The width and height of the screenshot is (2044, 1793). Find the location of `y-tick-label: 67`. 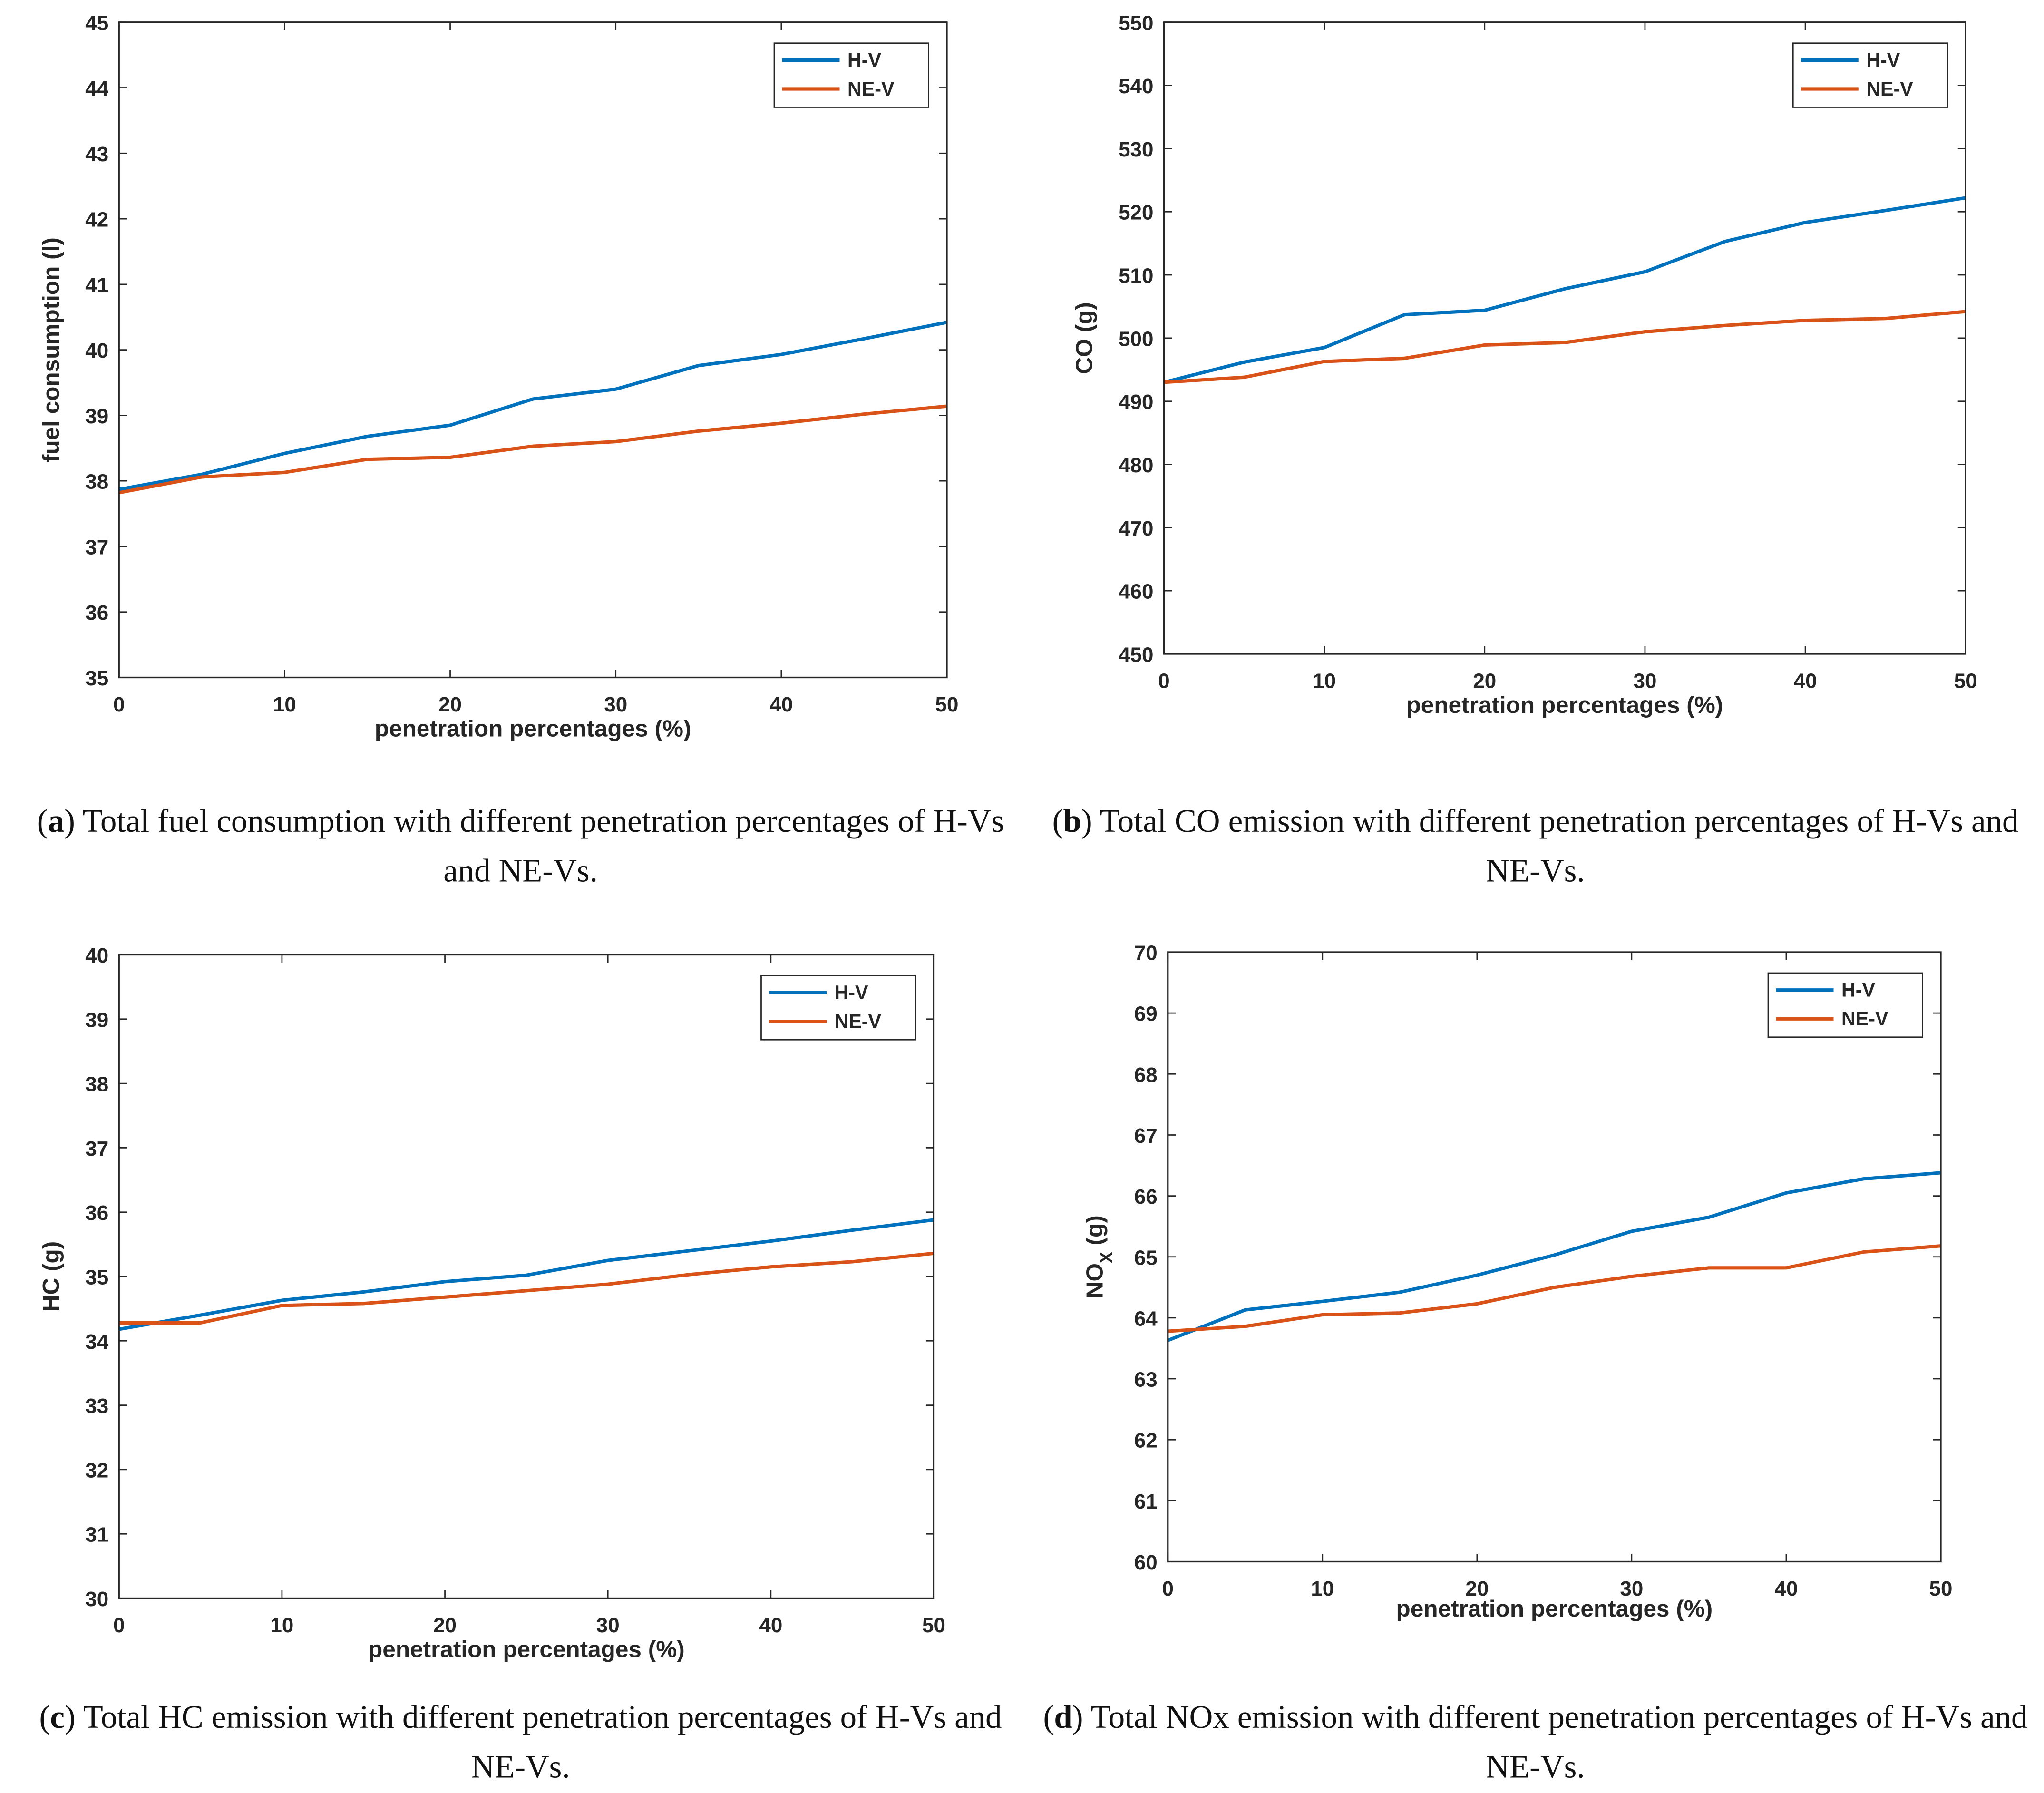

y-tick-label: 67 is located at coordinates (1146, 1136).